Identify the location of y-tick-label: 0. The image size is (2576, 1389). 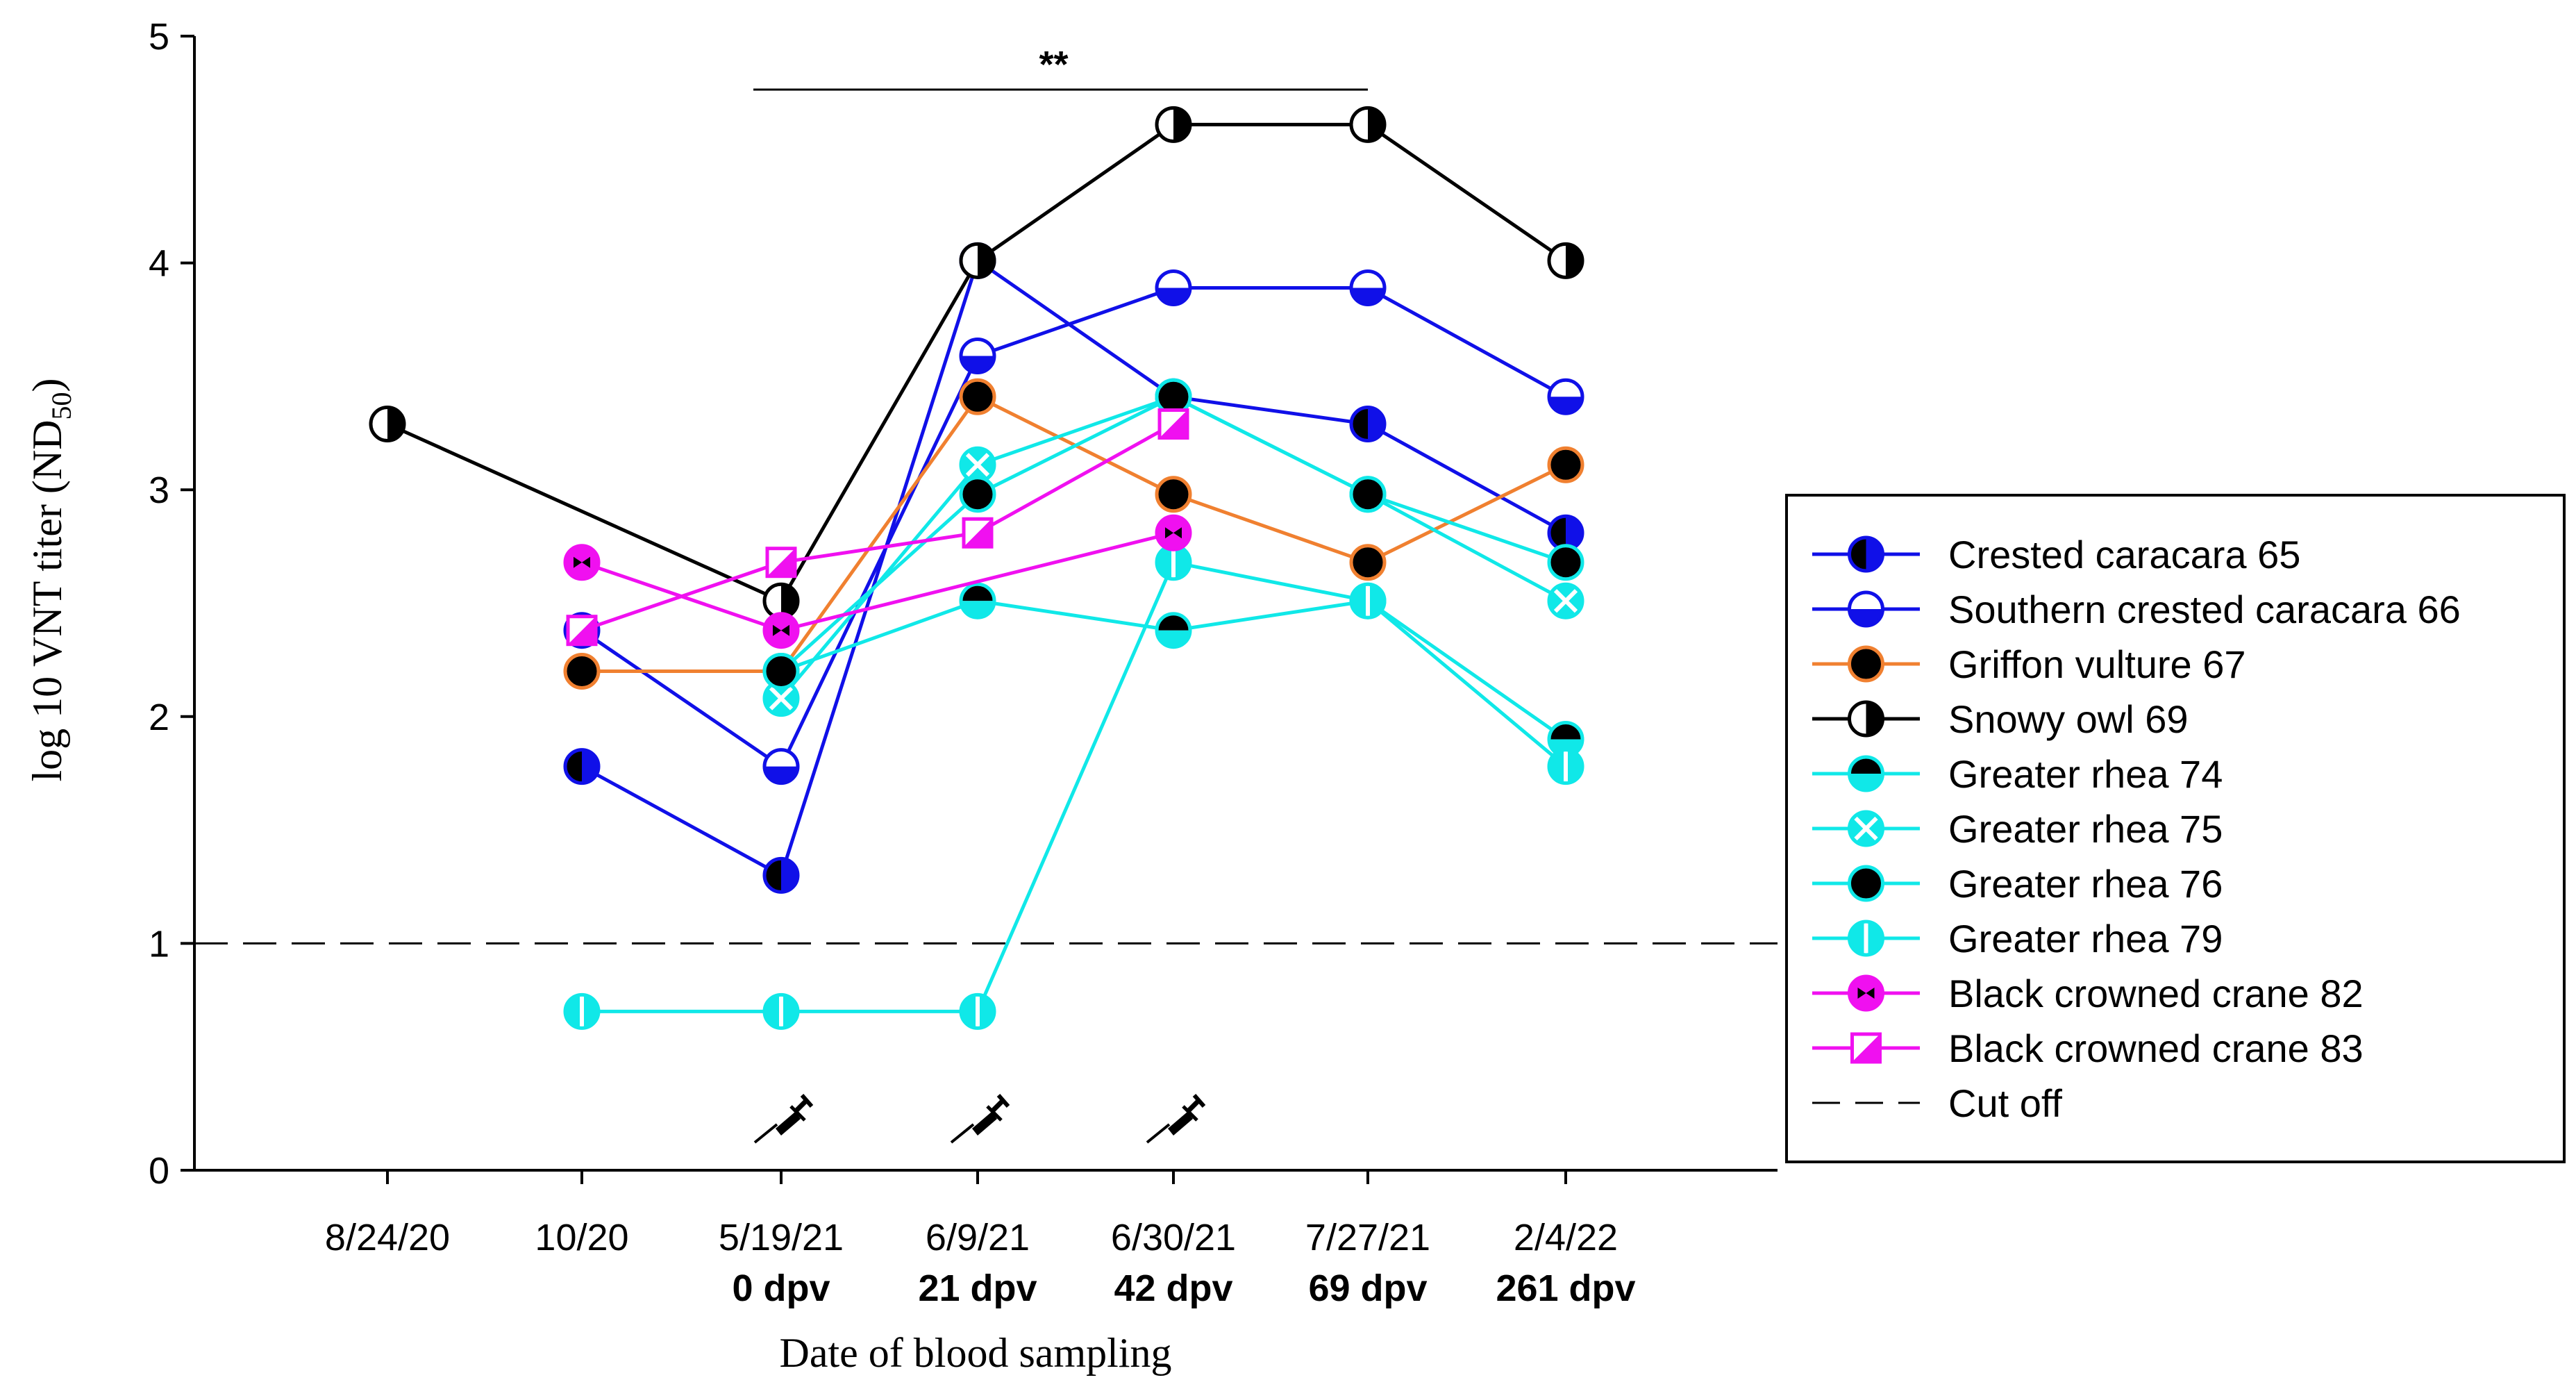
(159, 1171).